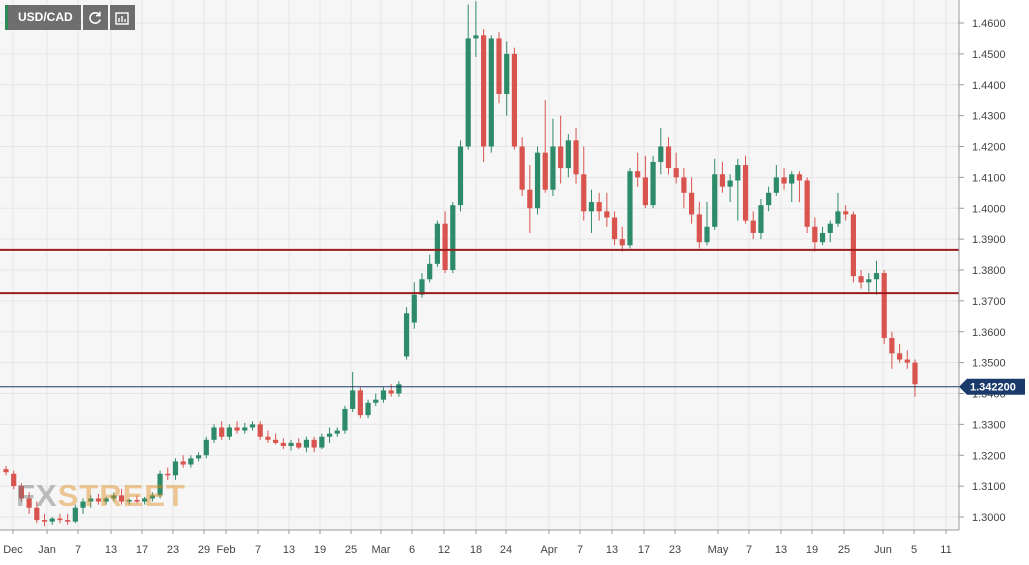  I want to click on indicators-button, so click(122, 17).